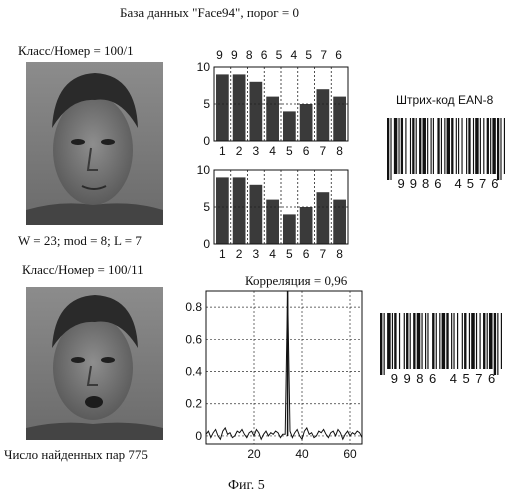 Image resolution: width=513 pixels, height=499 pixels. What do you see at coordinates (294, 55) in the screenshot?
I see `top-label: 4` at bounding box center [294, 55].